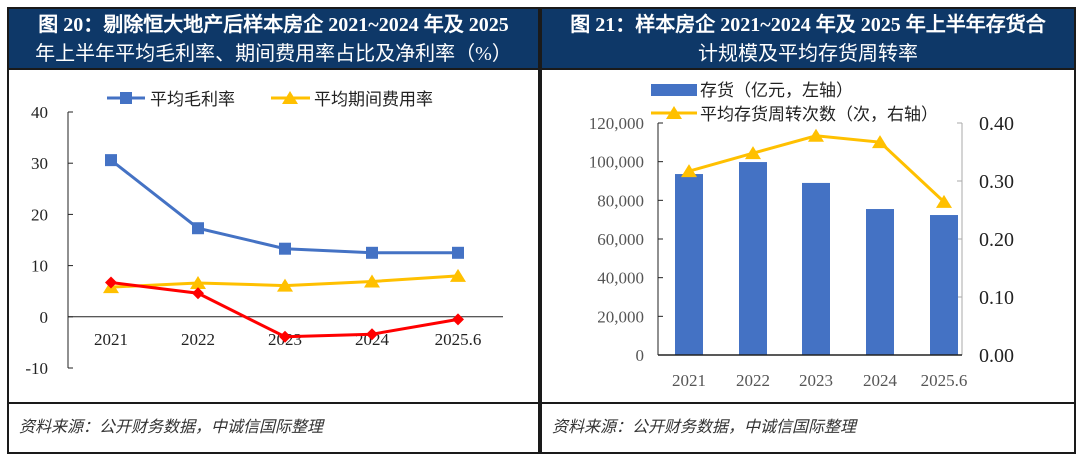 The height and width of the screenshot is (463, 1080). I want to click on y-tick-label-left: 0, so click(640, 355).